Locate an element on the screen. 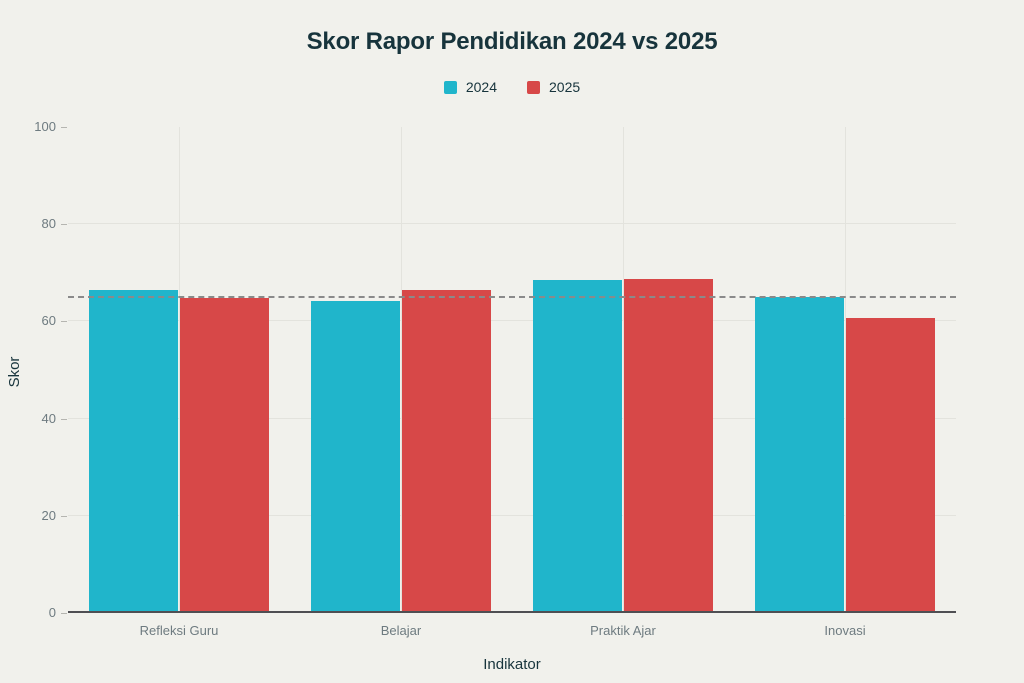  legend-item-2024: 2024 is located at coordinates (470, 87).